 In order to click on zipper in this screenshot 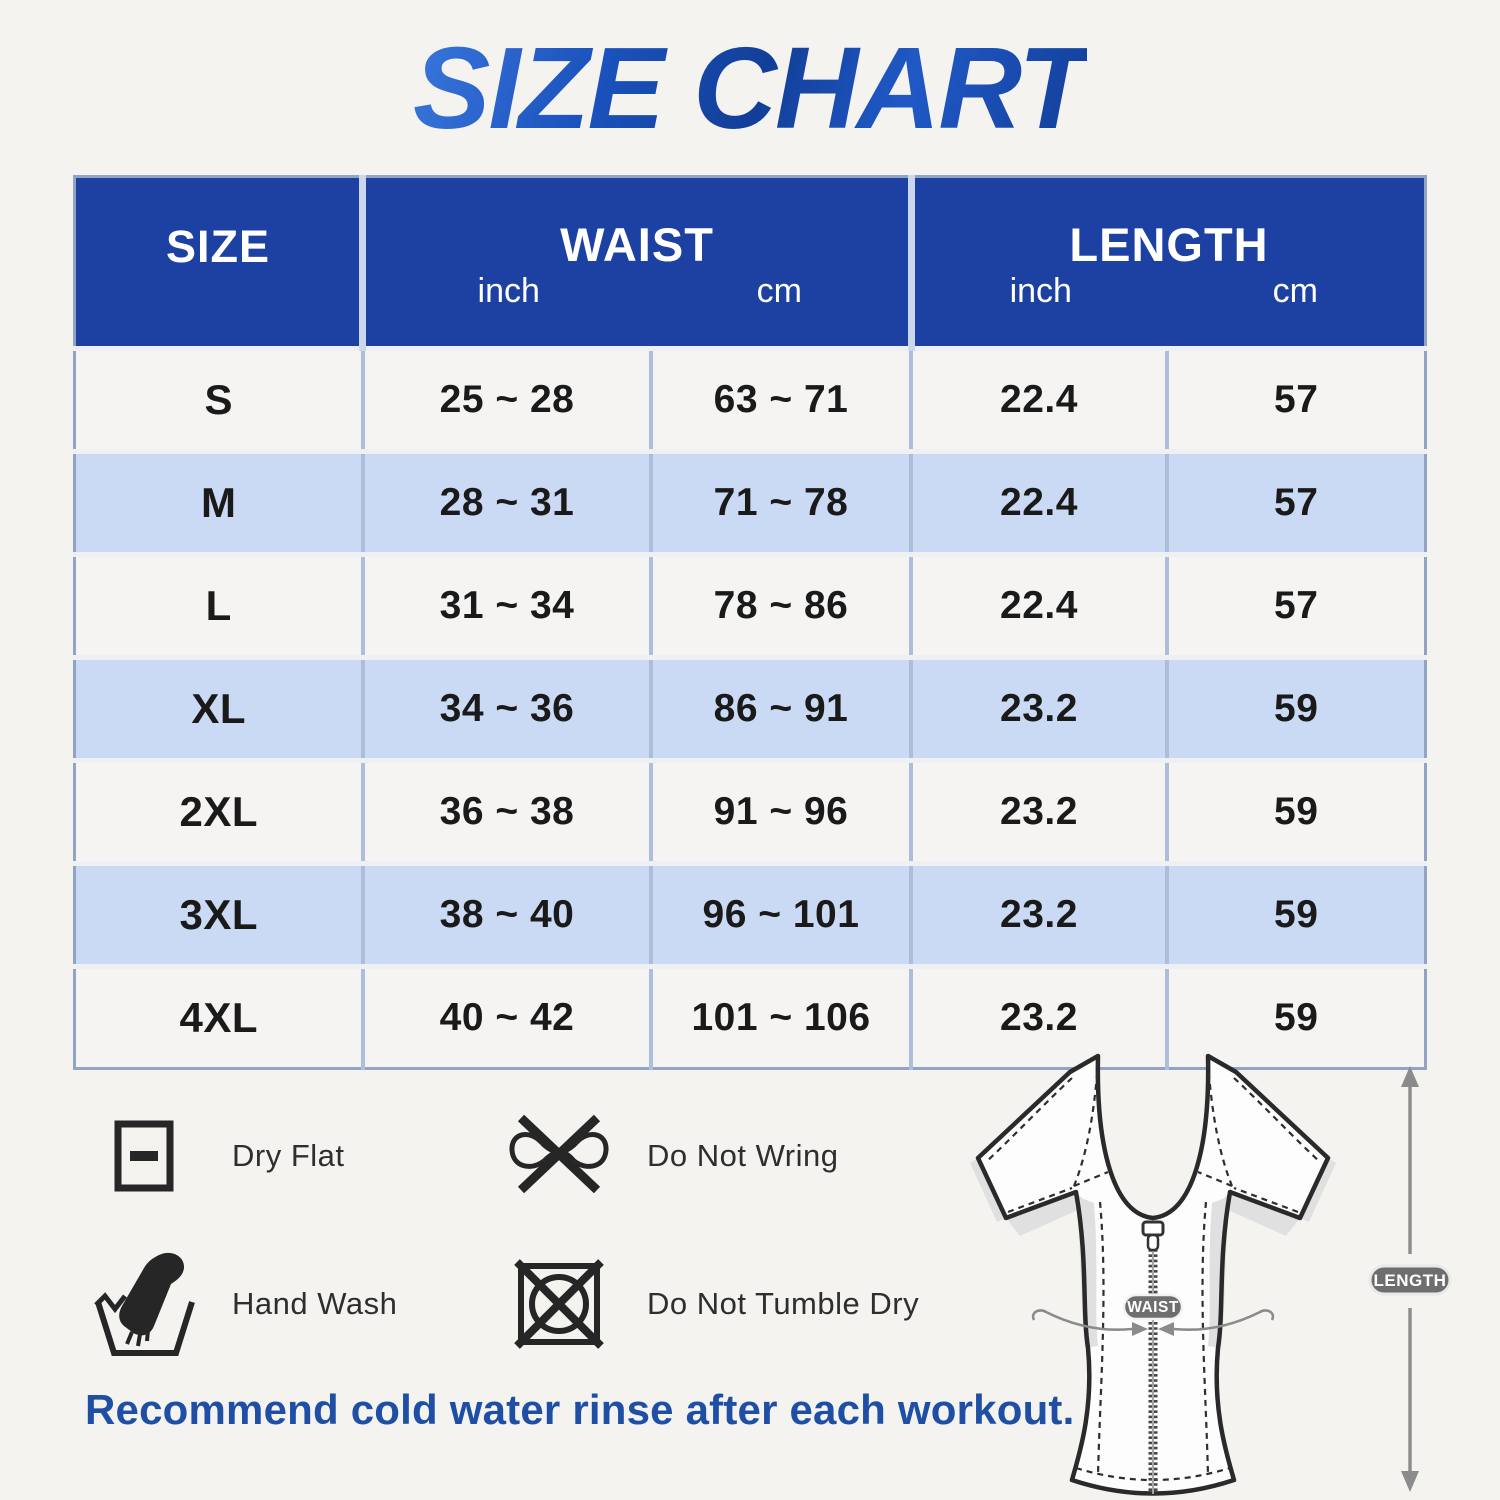, I will do `click(1153, 1357)`.